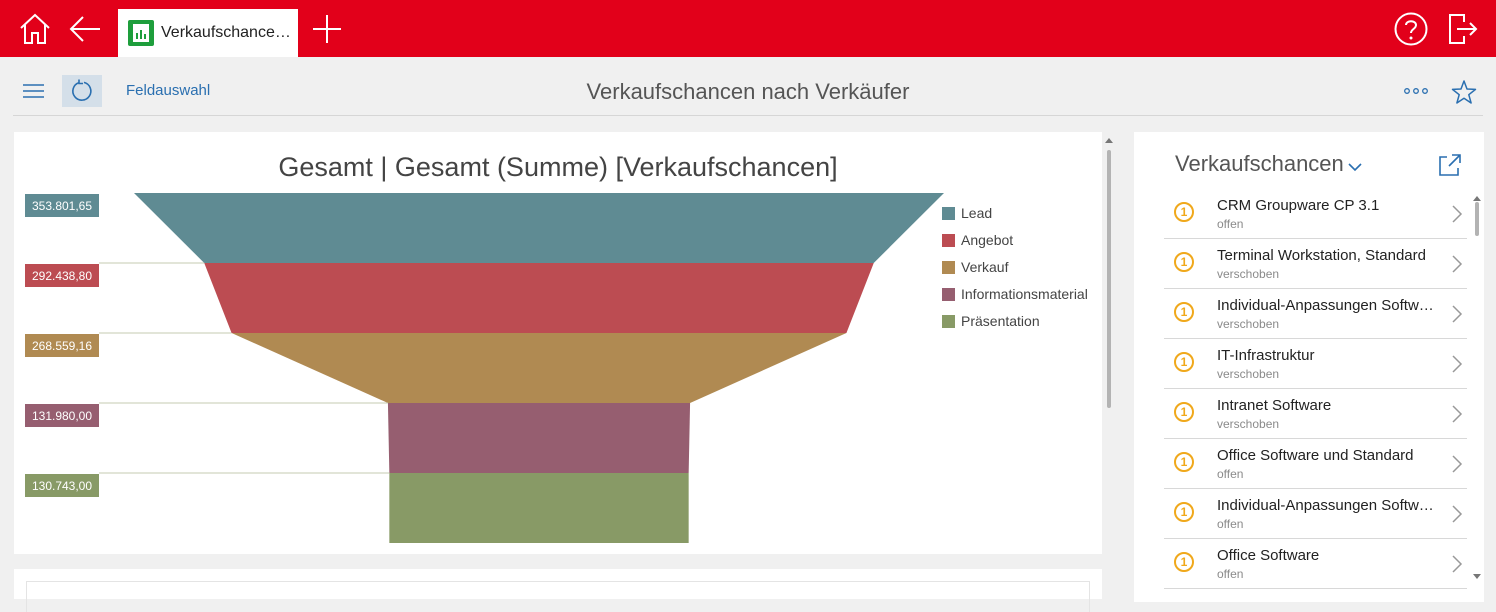  I want to click on list-item-title: Intranet Software, so click(1274, 405).